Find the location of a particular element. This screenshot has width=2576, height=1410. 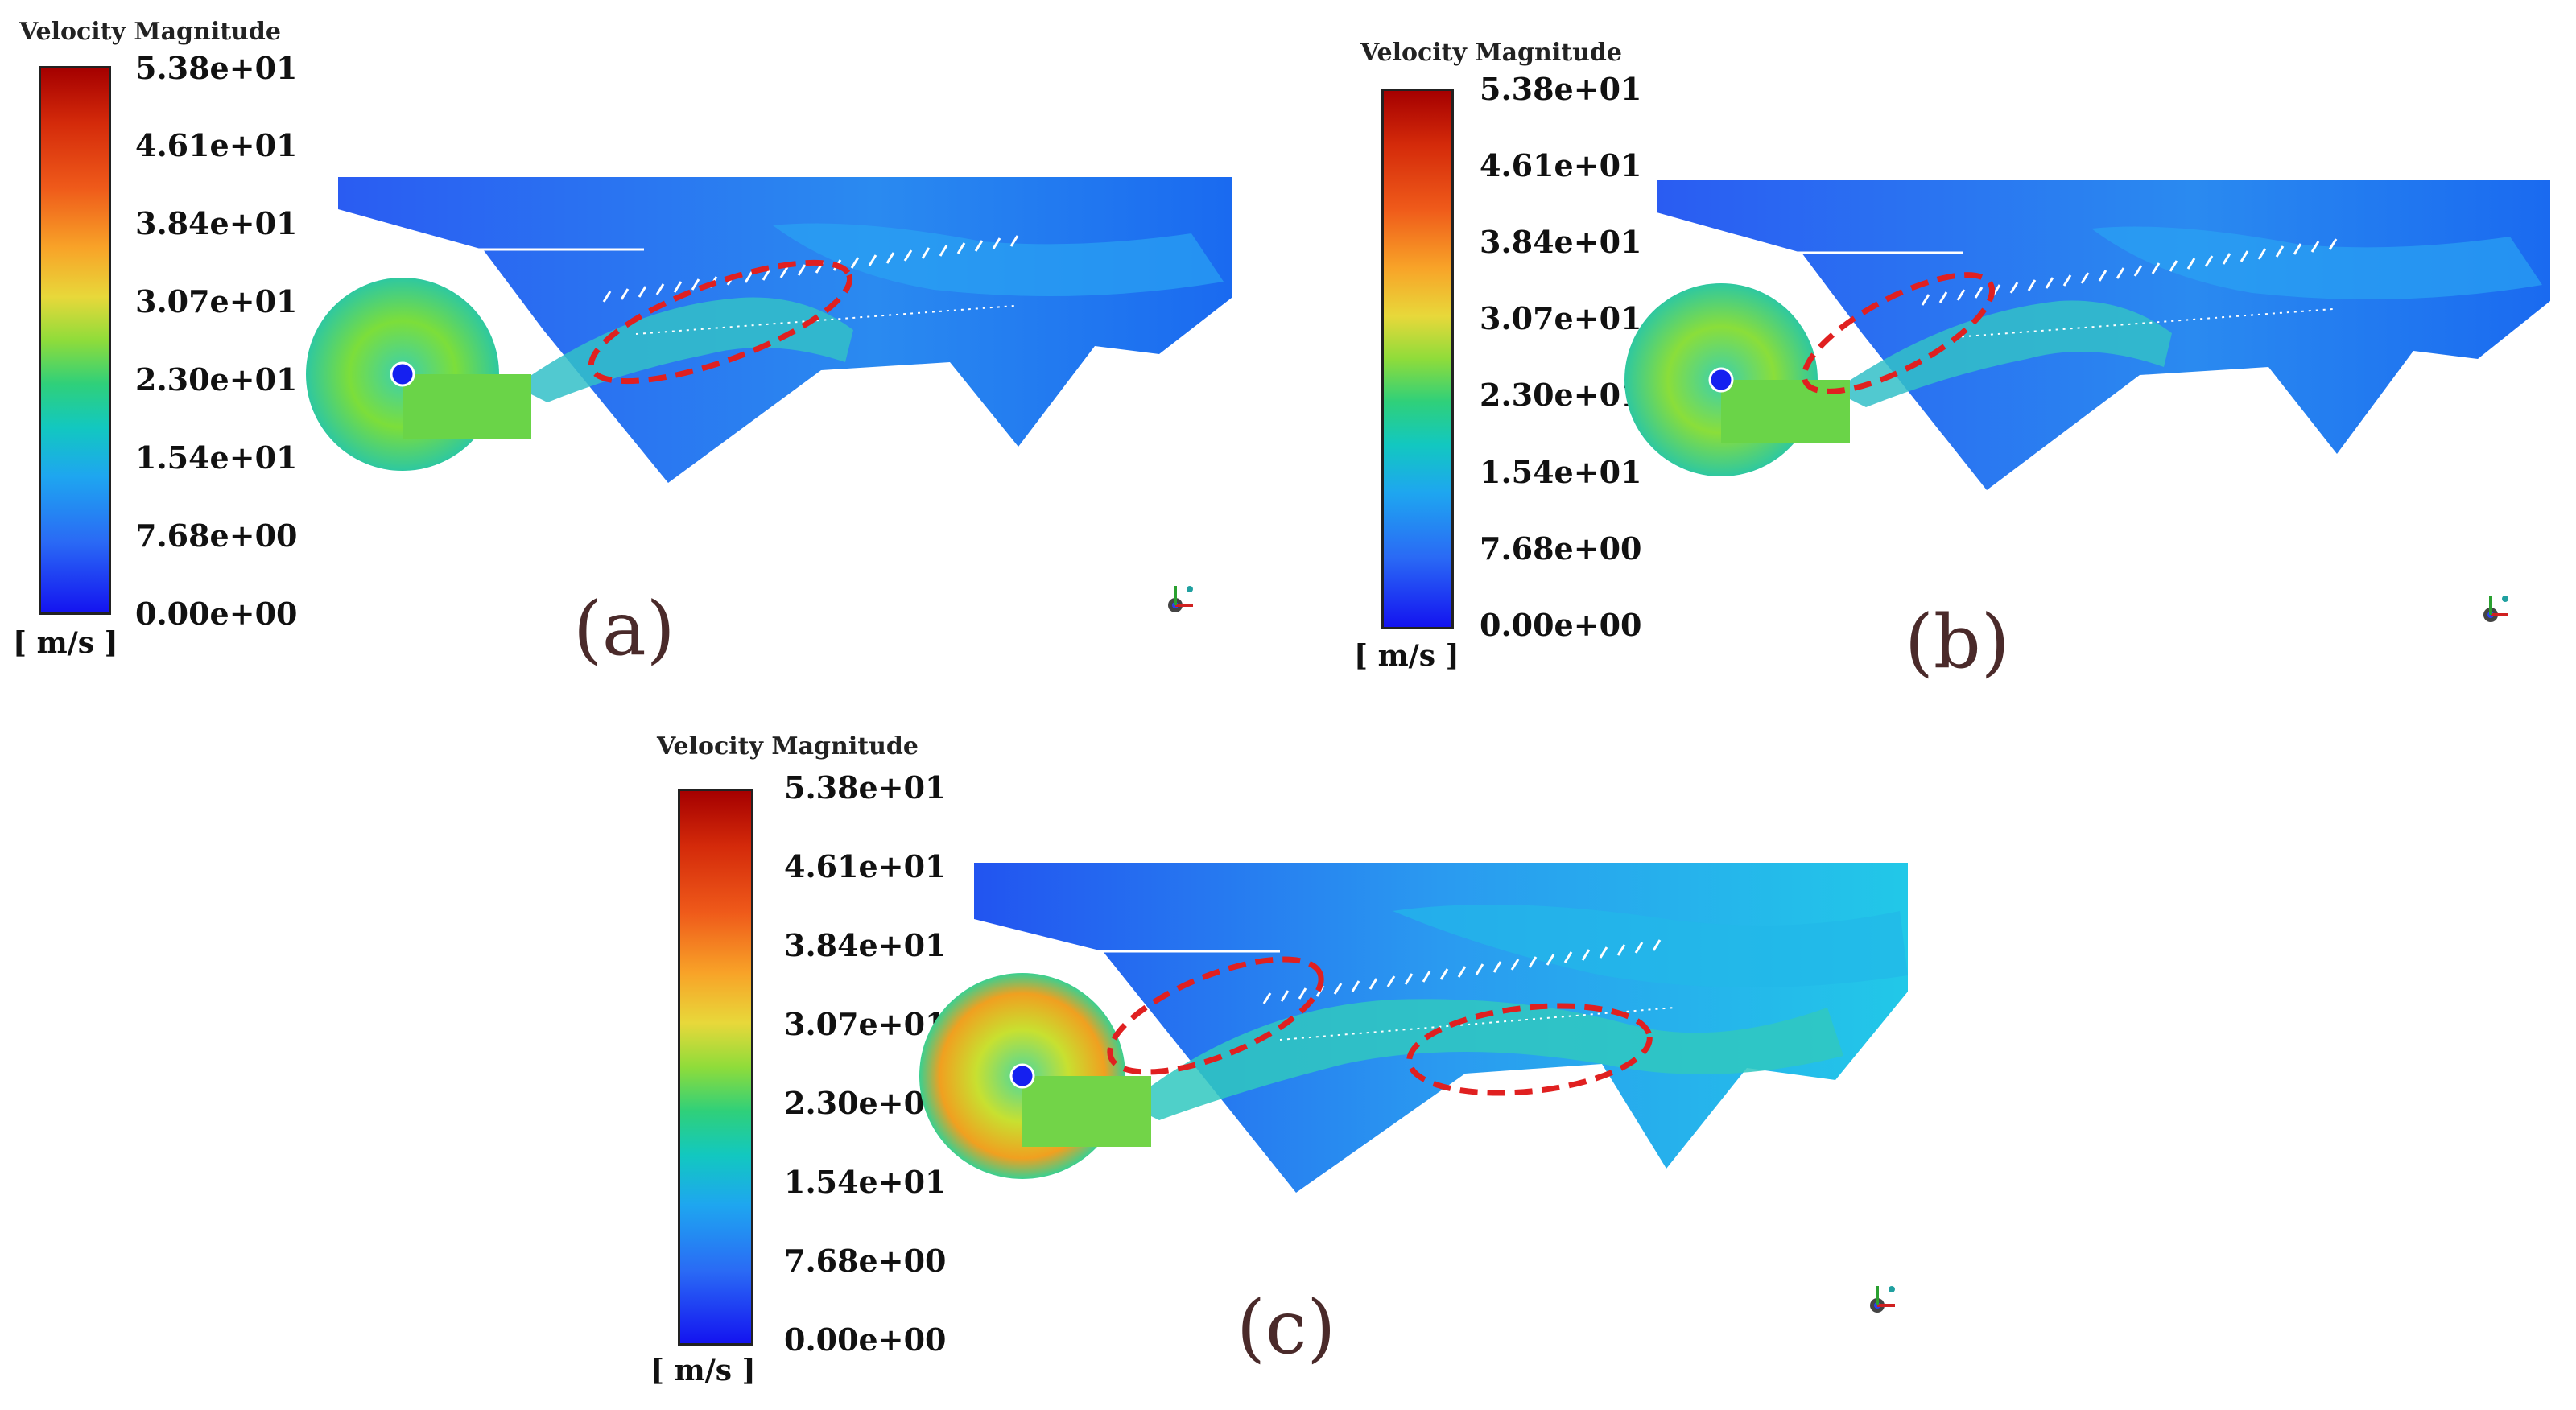

panel-label: (a) is located at coordinates (624, 629).